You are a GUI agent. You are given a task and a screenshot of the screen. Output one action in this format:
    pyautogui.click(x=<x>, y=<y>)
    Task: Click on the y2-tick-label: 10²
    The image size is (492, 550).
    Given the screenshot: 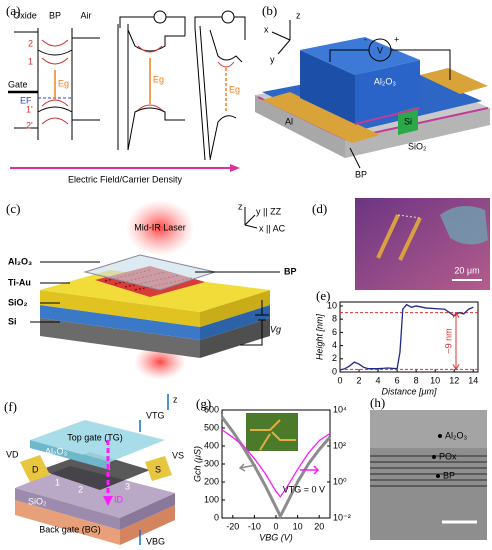 What is the action you would take?
    pyautogui.click(x=339, y=445)
    